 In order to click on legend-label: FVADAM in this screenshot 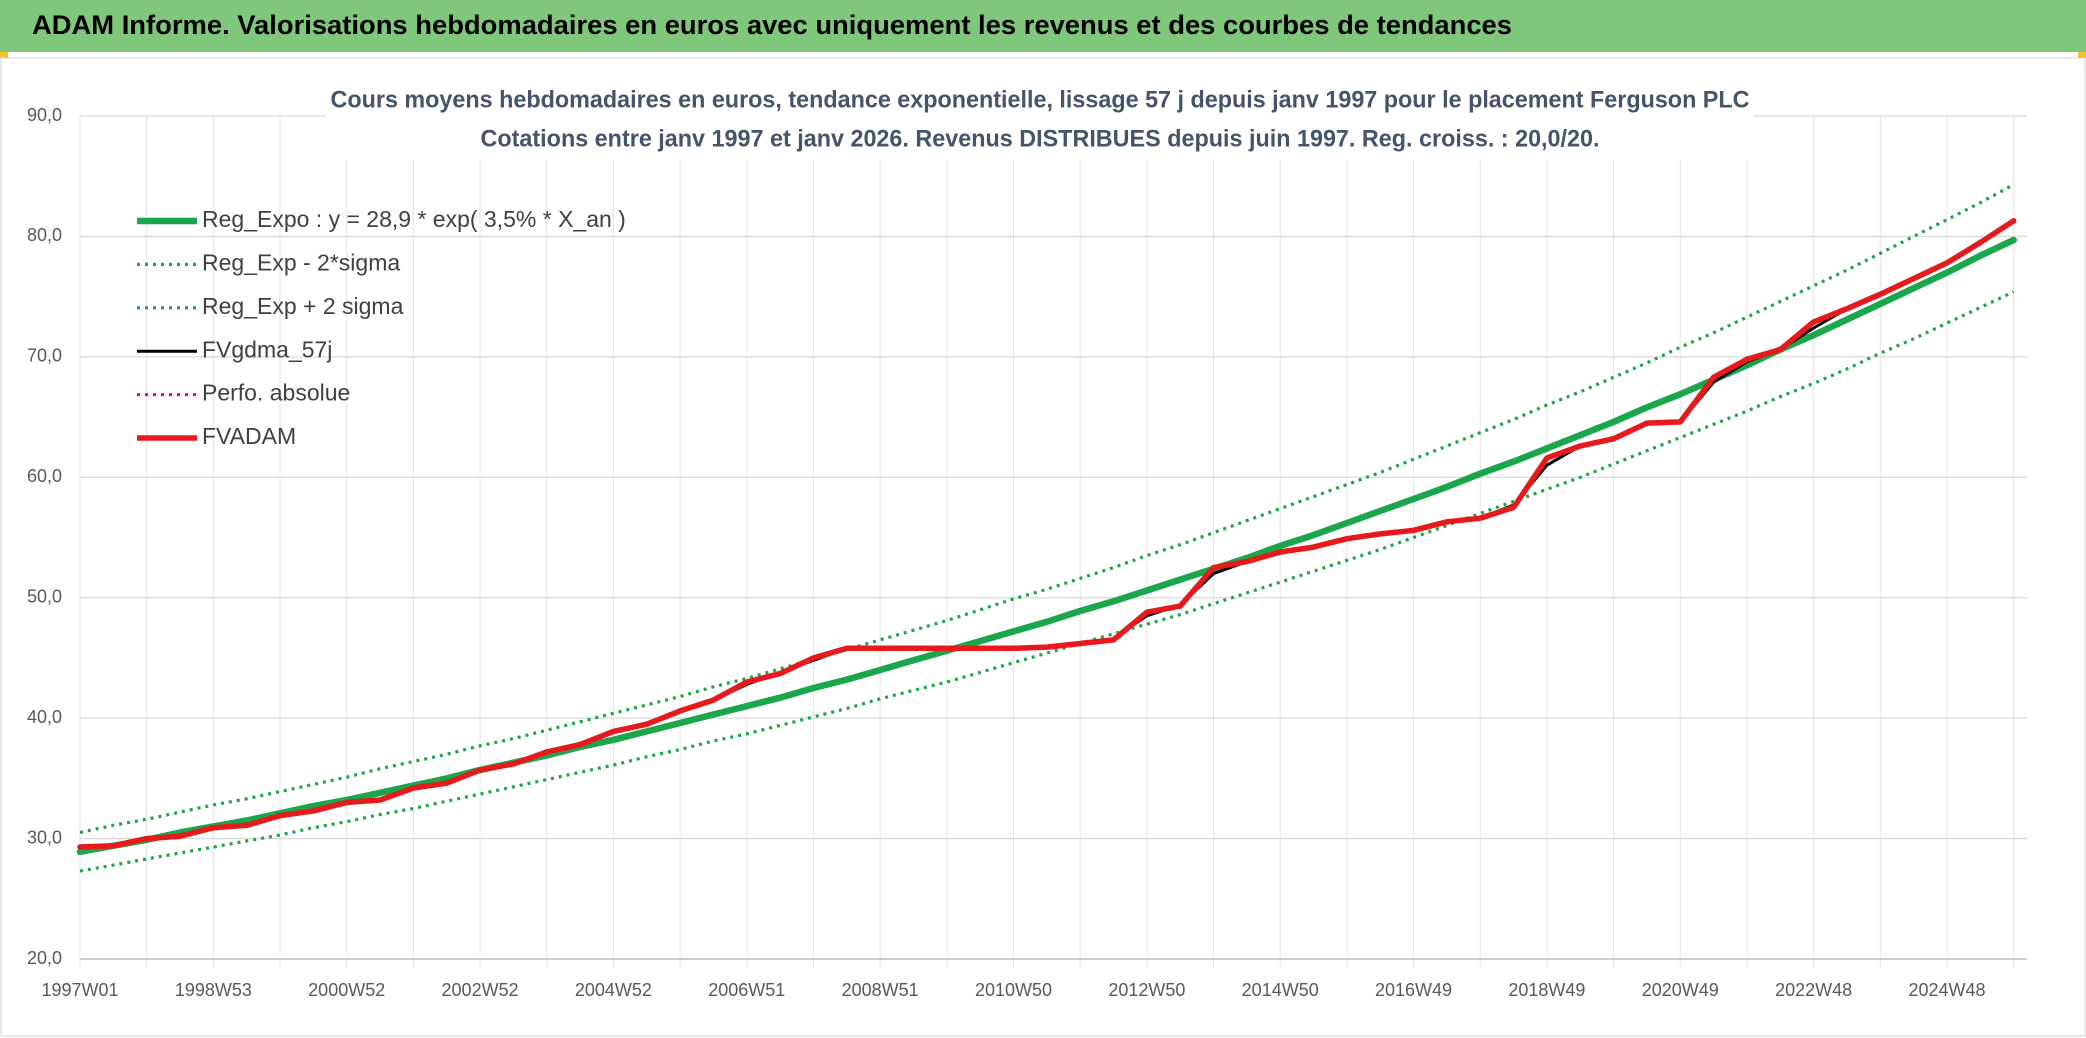, I will do `click(249, 436)`.